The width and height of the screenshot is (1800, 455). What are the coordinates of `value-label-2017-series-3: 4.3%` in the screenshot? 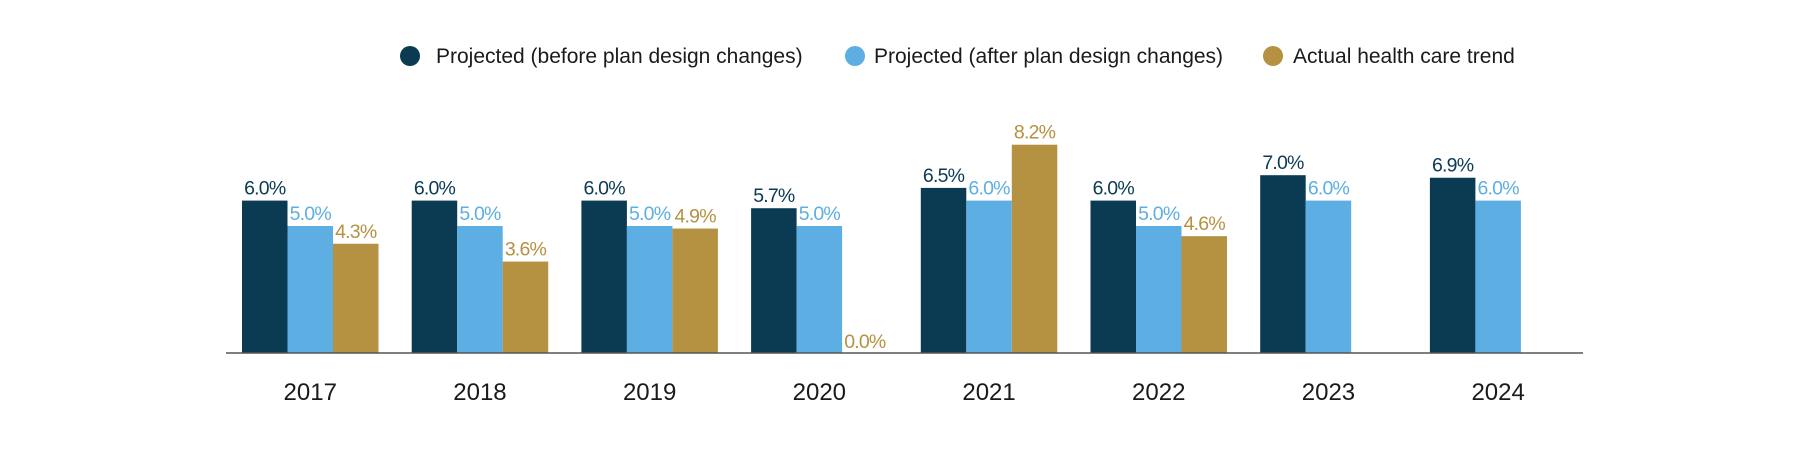 It's located at (356, 232).